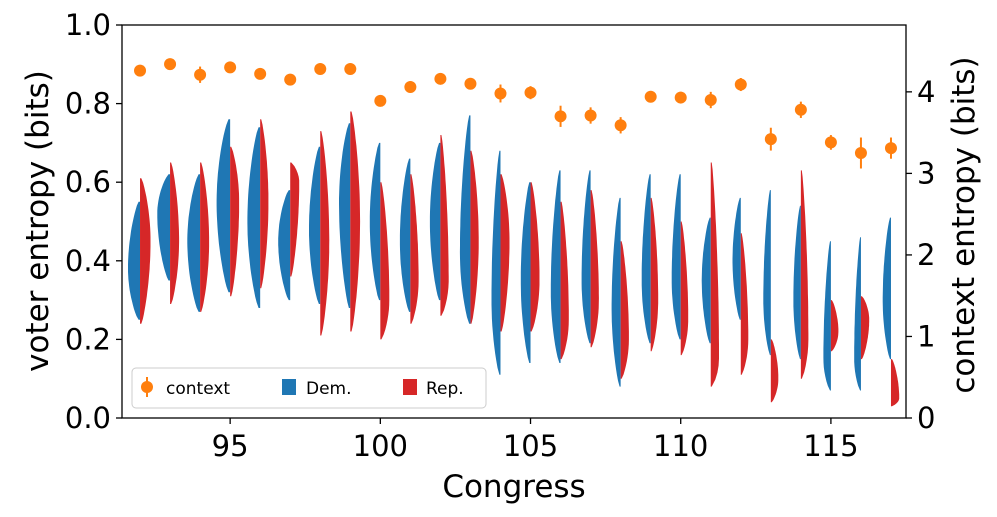 This screenshot has height=517, width=997. I want to click on y-axis-left-title: voter entropy (bits), so click(38, 221).